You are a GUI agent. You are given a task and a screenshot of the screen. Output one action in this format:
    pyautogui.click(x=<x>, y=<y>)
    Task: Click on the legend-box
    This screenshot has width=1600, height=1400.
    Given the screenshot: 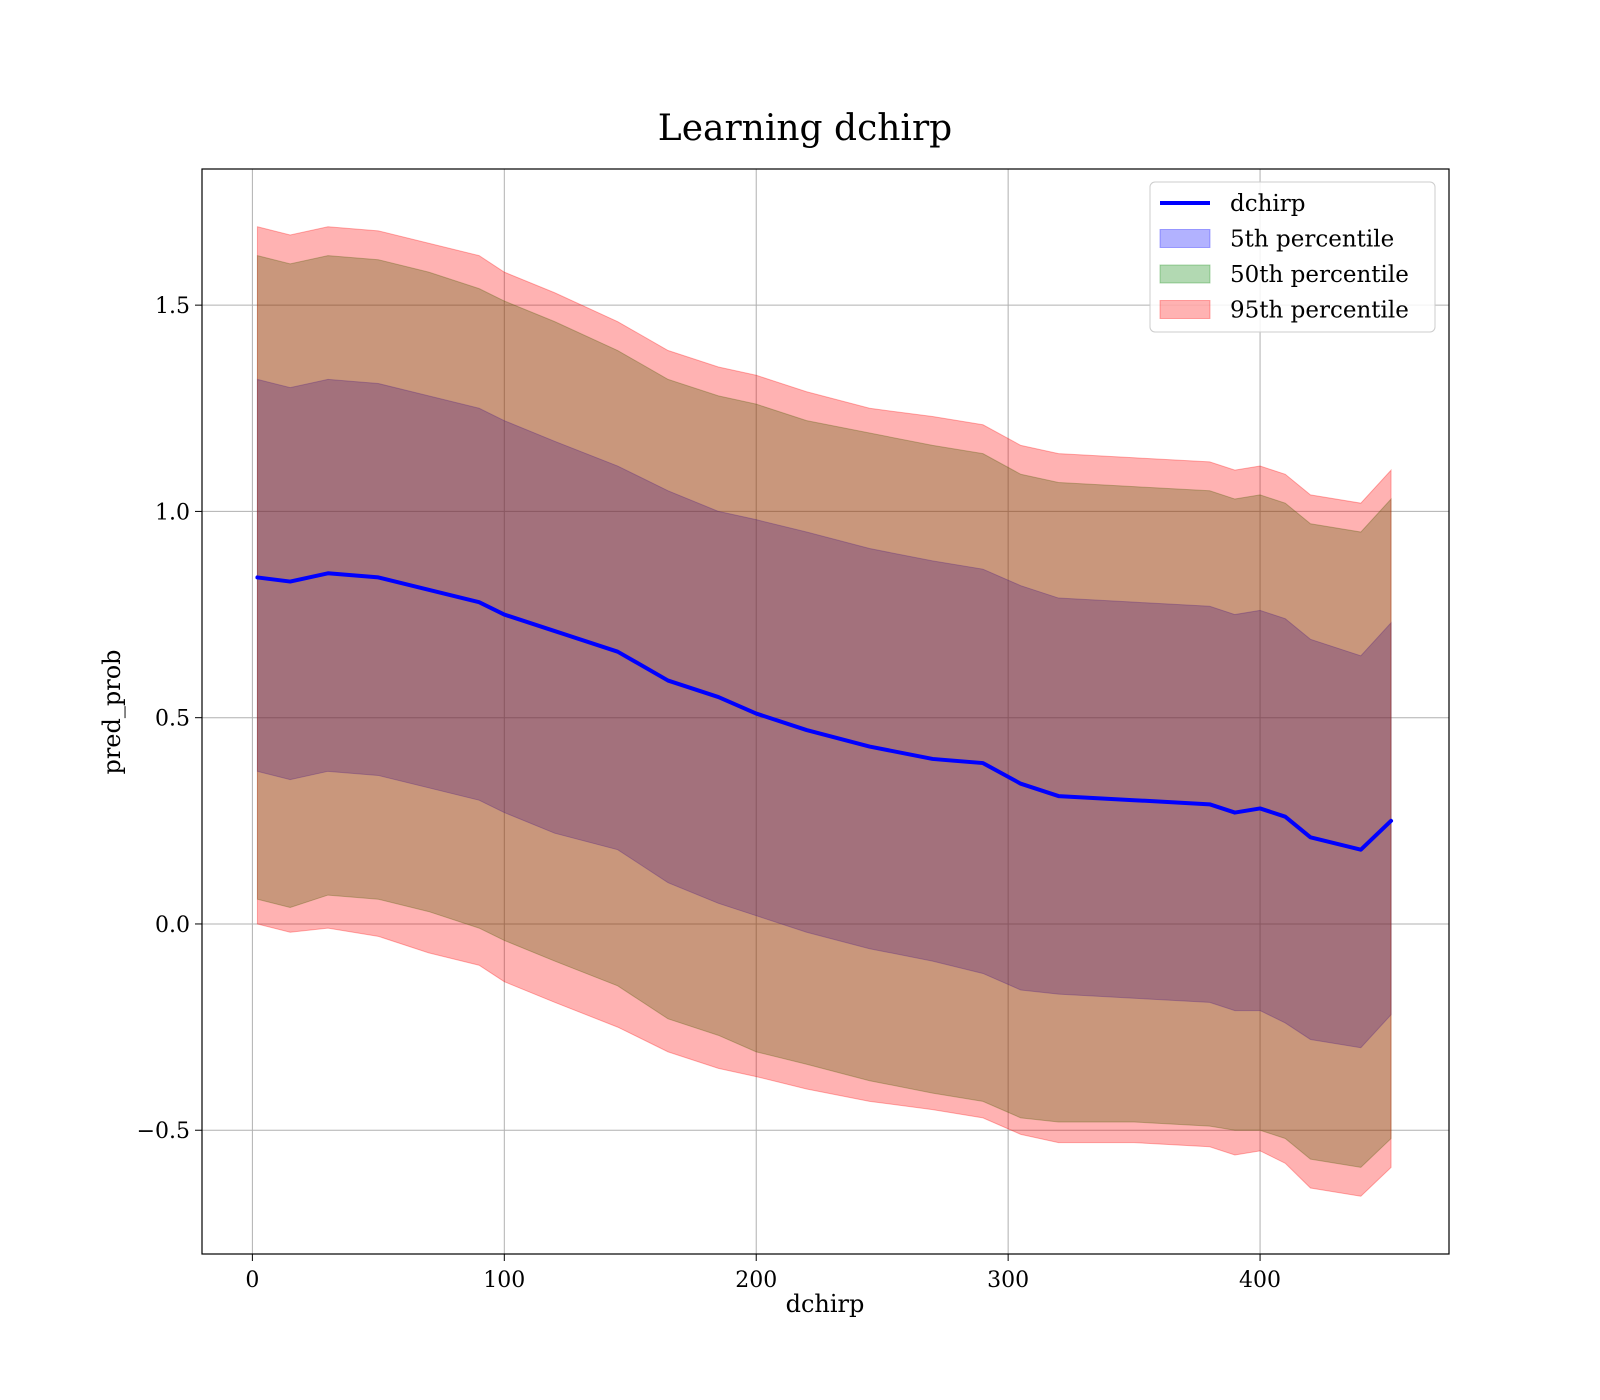 What is the action you would take?
    pyautogui.click(x=1292, y=257)
    